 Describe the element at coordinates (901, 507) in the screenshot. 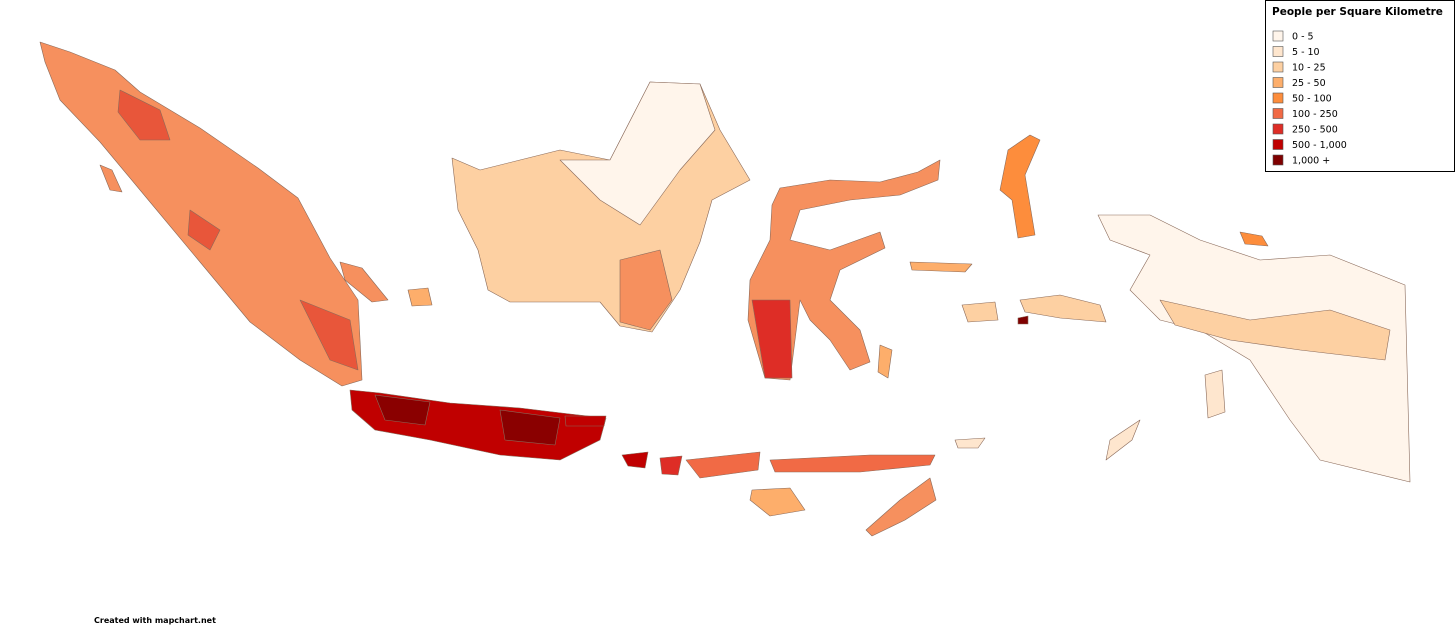

I see `timor` at that location.